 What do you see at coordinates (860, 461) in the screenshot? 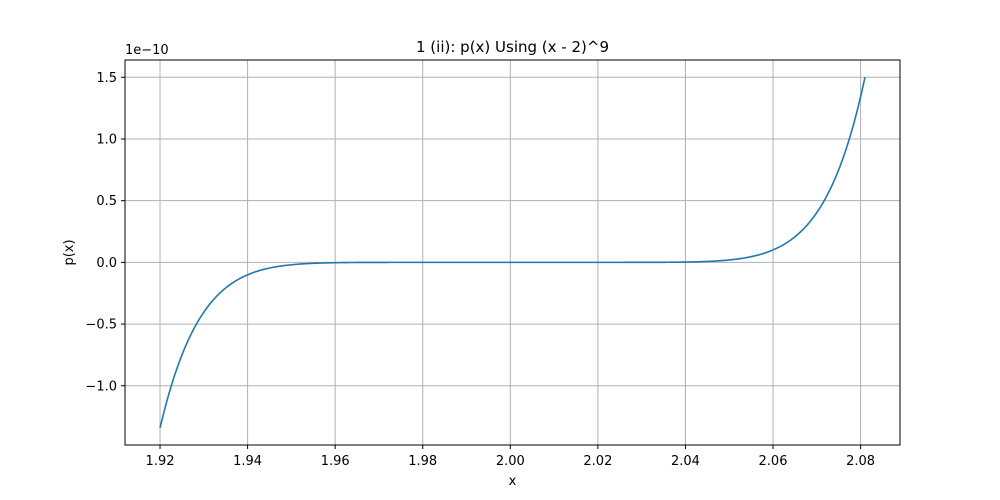
I see `x-tick-label: 2.08` at bounding box center [860, 461].